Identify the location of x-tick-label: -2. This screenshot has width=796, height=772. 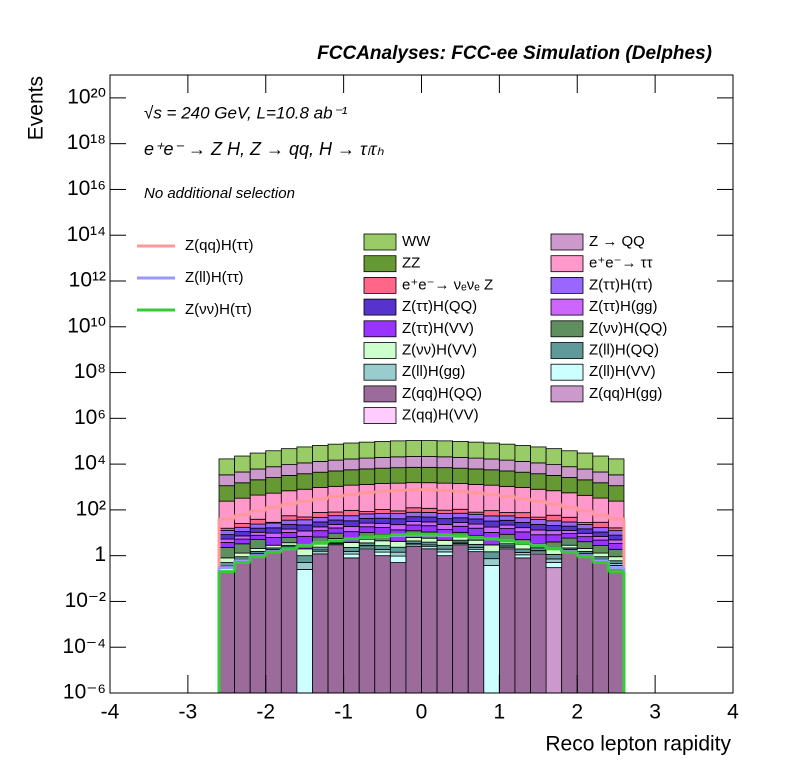
(265, 712).